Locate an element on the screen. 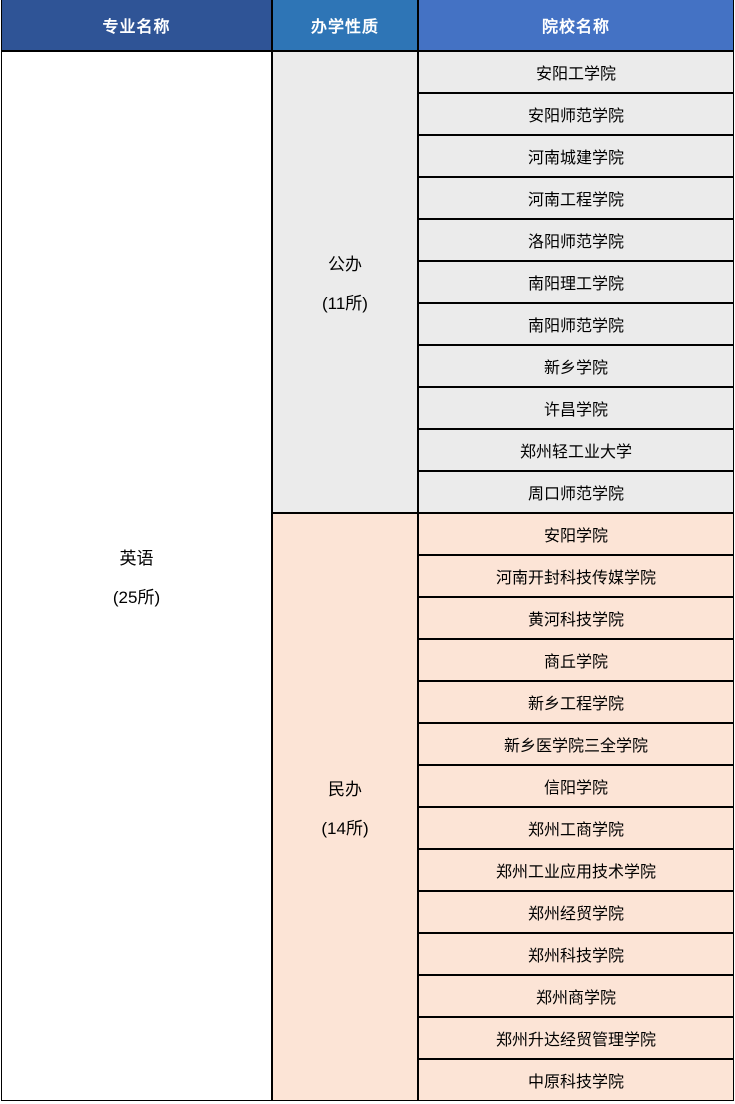 This screenshot has width=735, height=1104. major-name: 英语 is located at coordinates (136, 558).